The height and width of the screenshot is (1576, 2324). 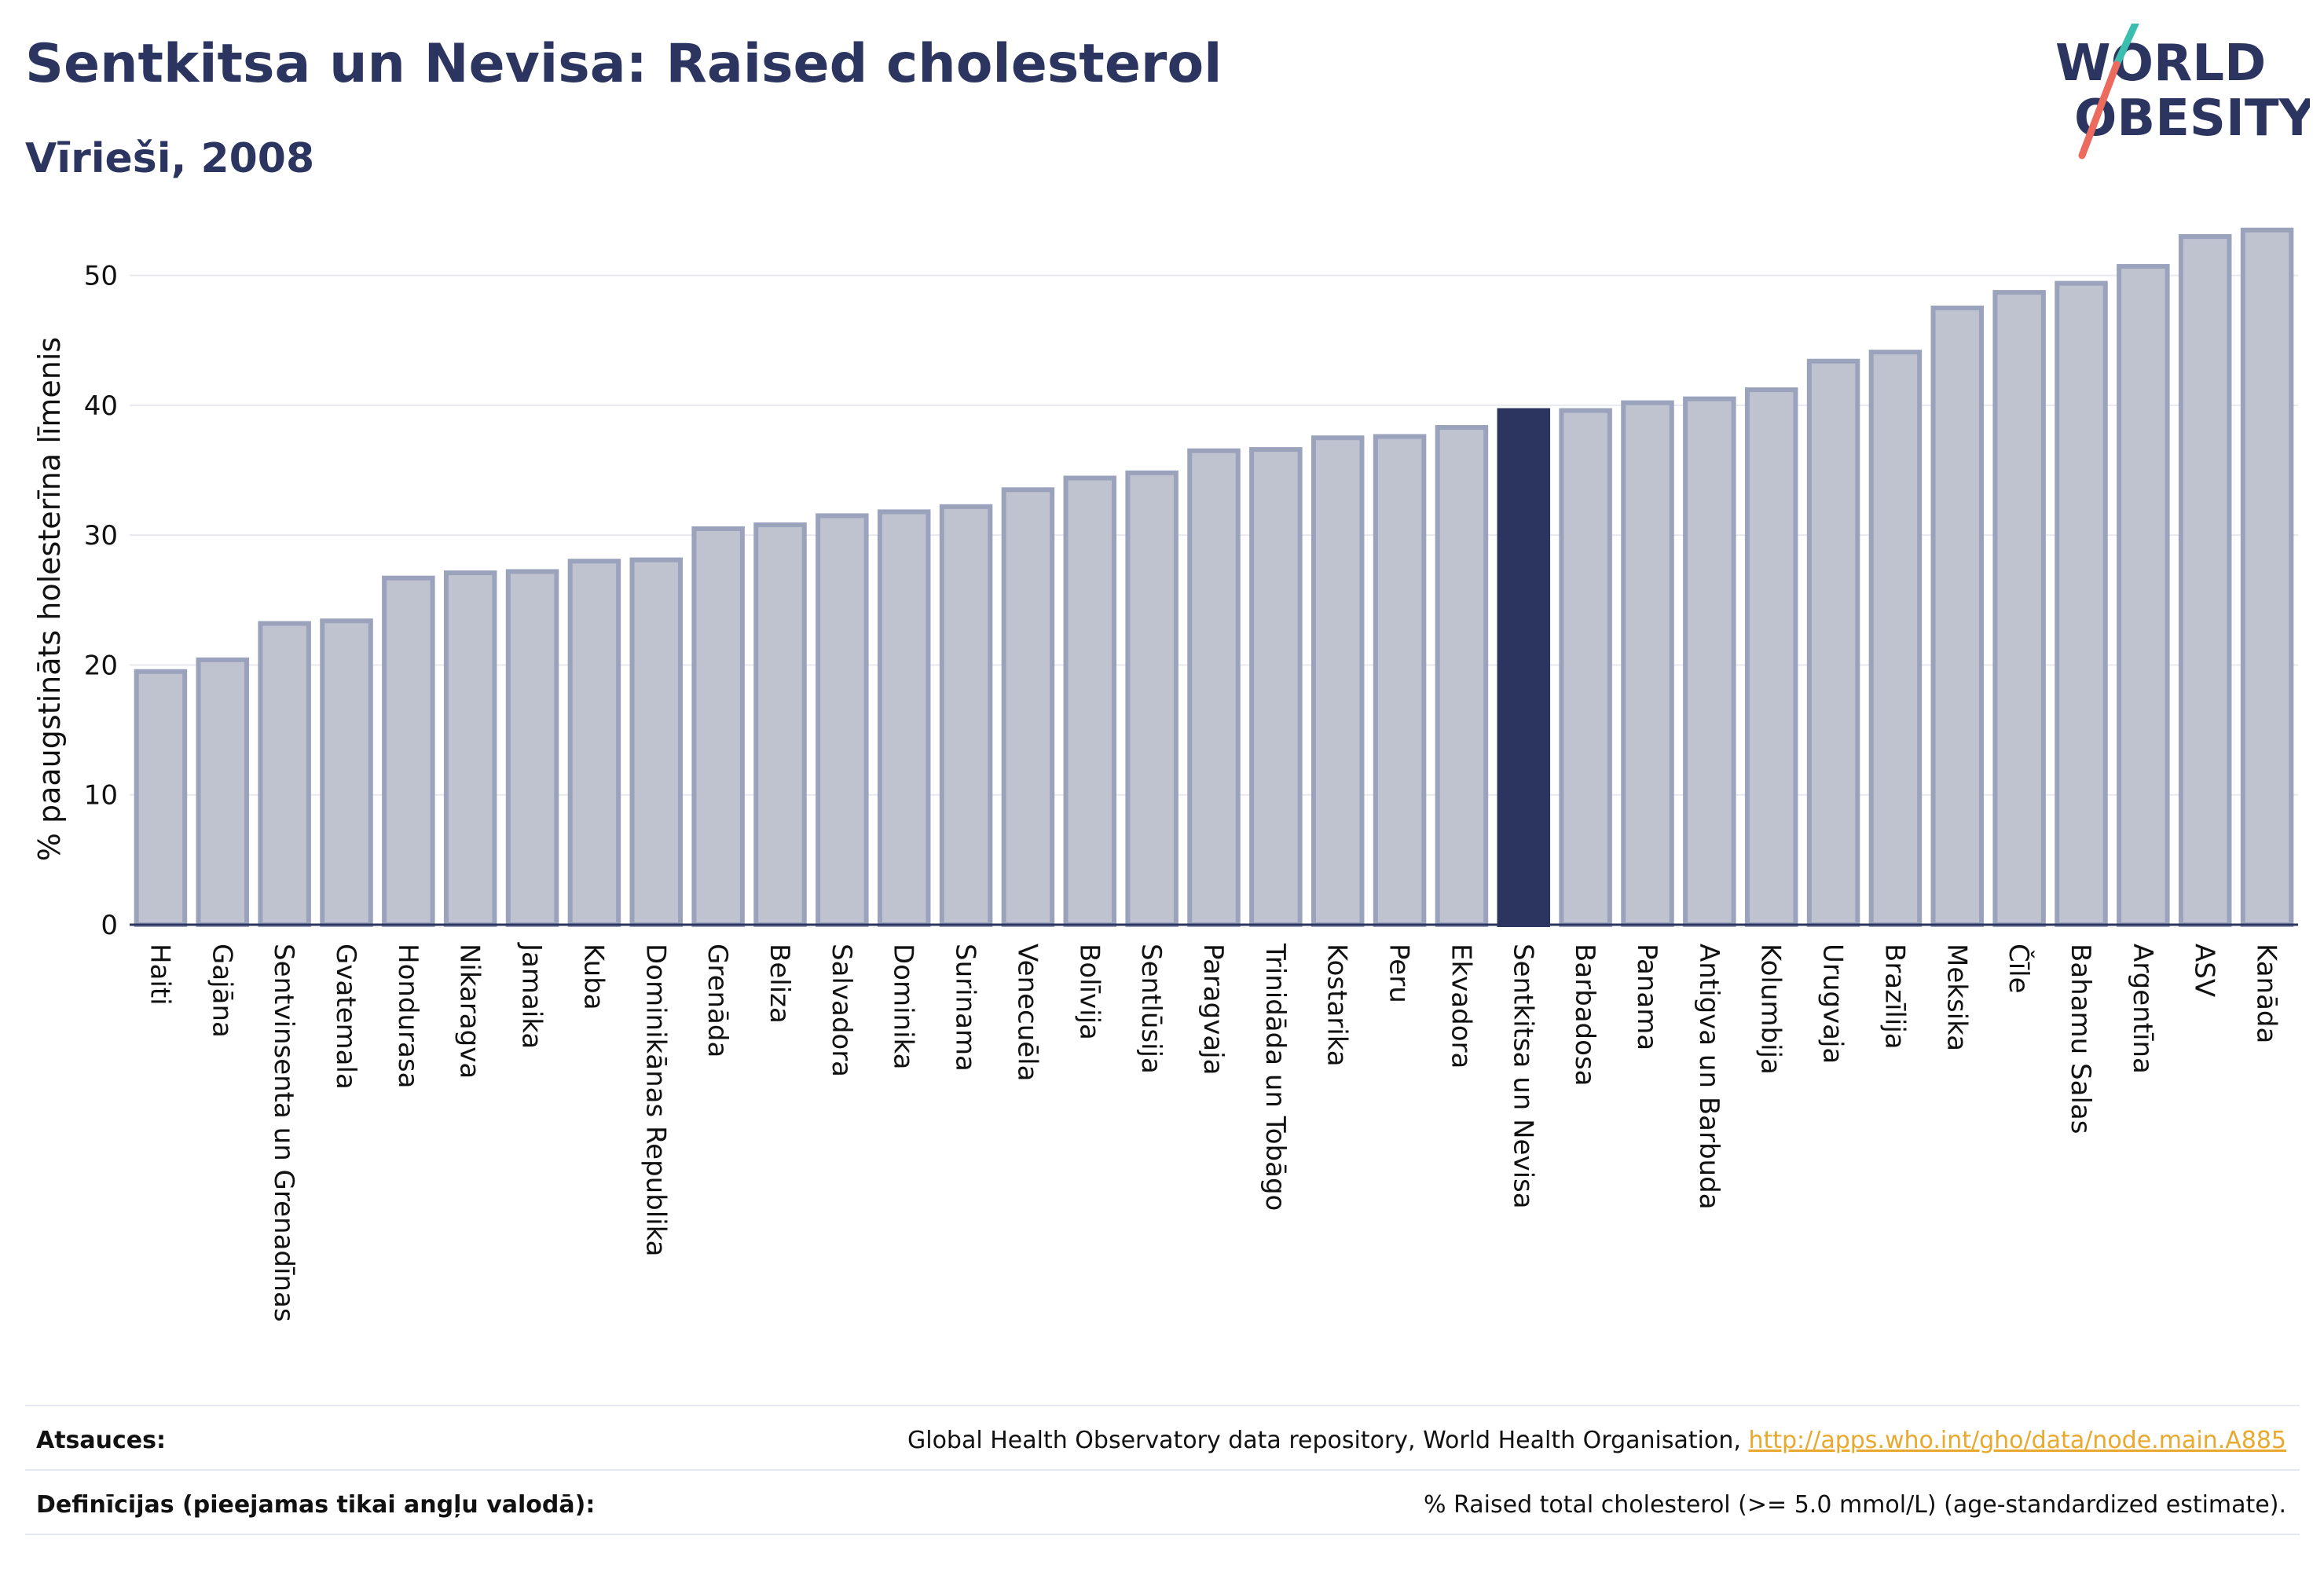 What do you see at coordinates (470, 1011) in the screenshot?
I see `x-tick-label: Nikaragva` at bounding box center [470, 1011].